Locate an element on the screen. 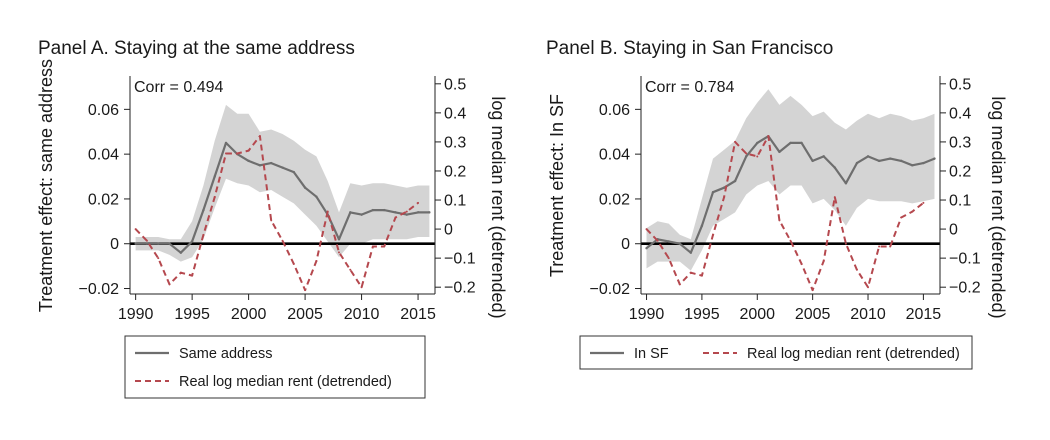 The image size is (1050, 440). y2-tick-label: 0.4 is located at coordinates (960, 113).